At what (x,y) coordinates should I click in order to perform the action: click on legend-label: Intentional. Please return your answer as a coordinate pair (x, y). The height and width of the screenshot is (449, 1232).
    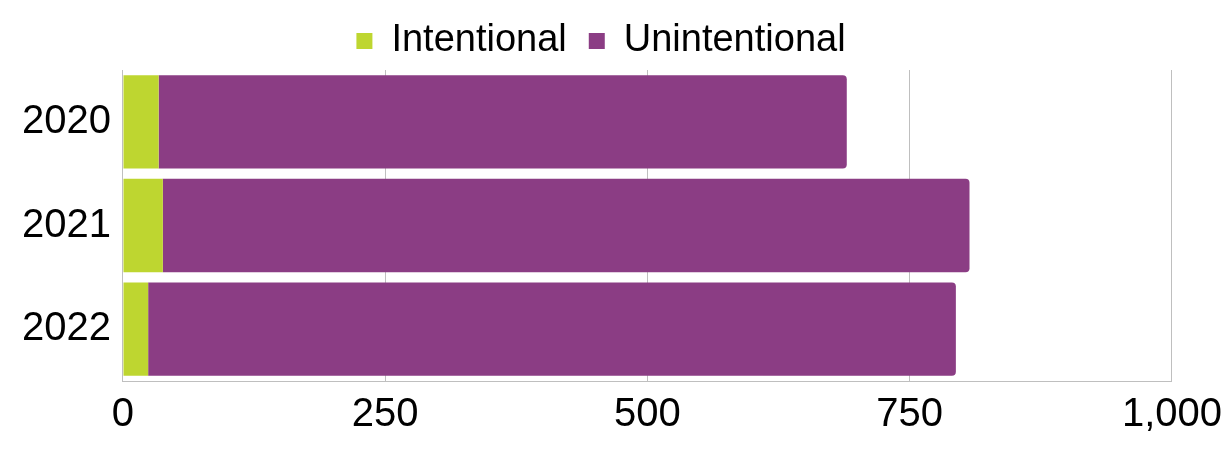
    Looking at the image, I should click on (479, 38).